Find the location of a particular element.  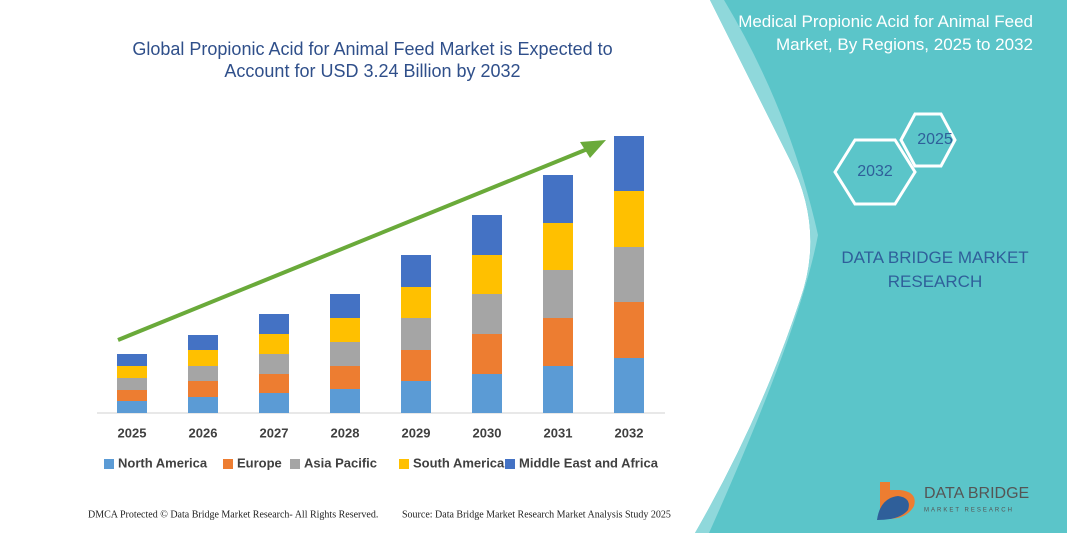

arrow-head is located at coordinates (593, 149).